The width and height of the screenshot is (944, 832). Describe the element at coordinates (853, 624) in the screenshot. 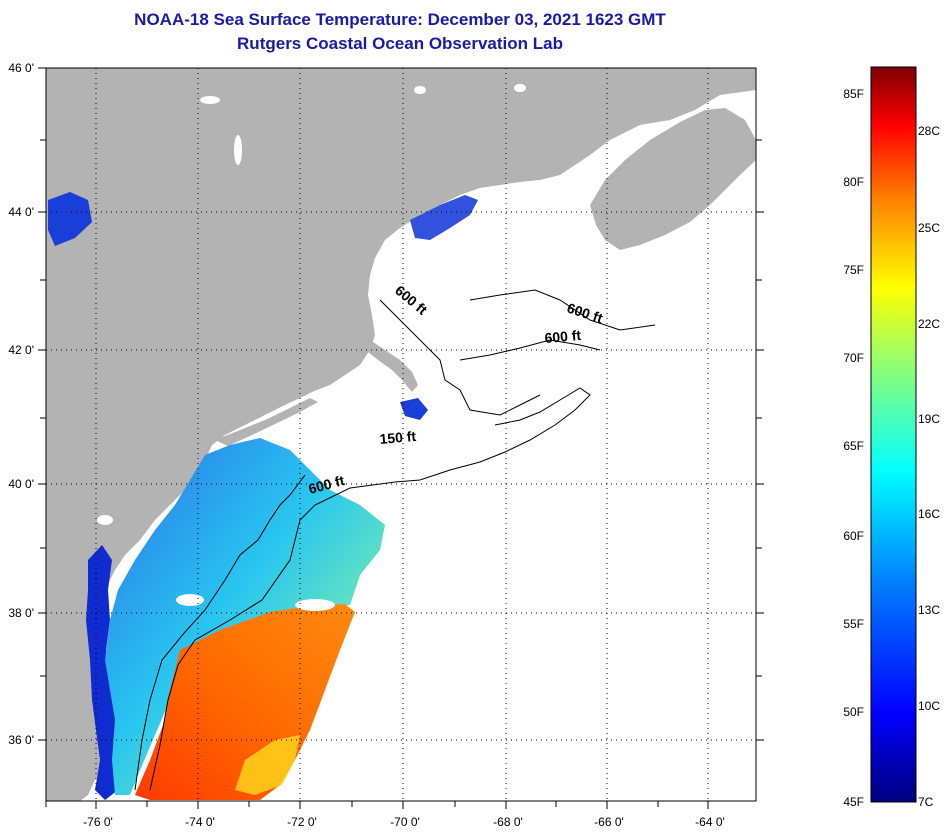

I see `colorbar-f-label: 55F` at that location.